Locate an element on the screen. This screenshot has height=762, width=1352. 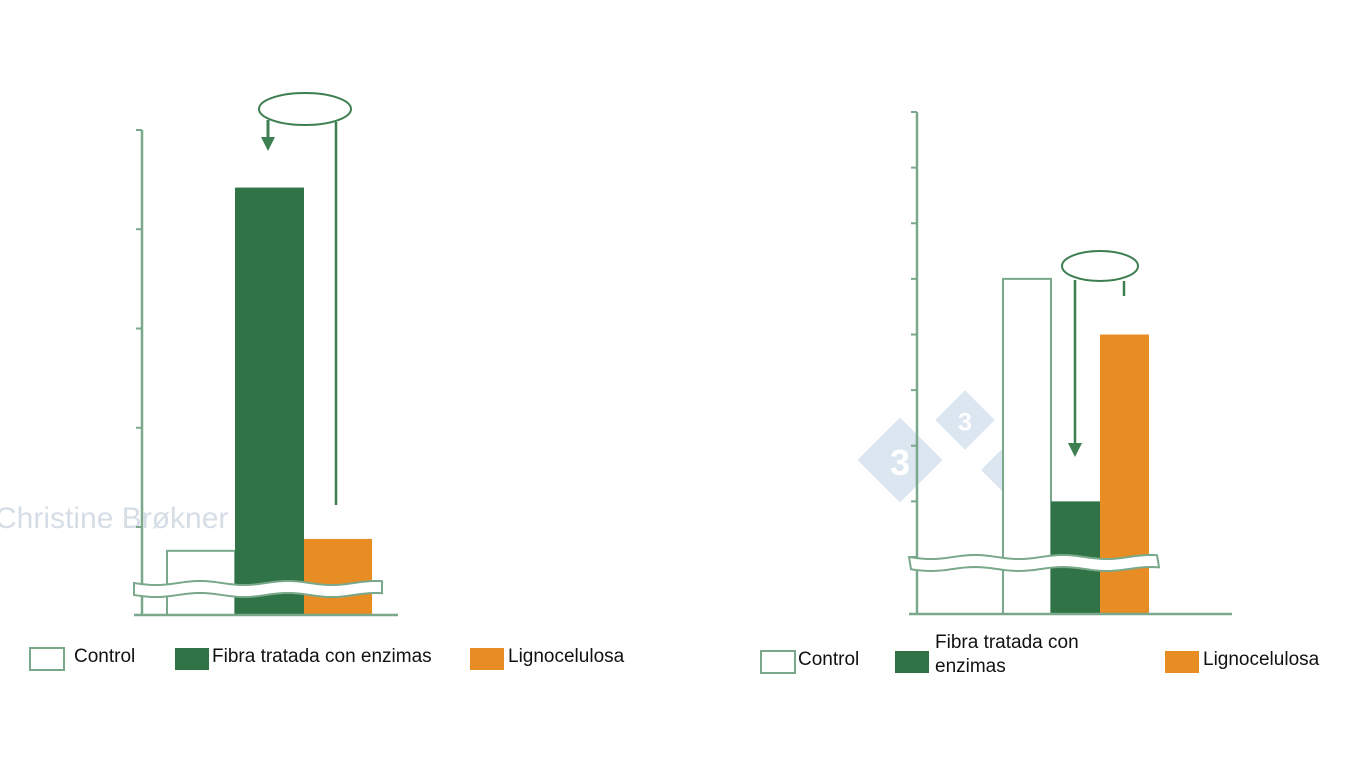
legend-label: Fibra tratada con enzimas is located at coordinates (322, 656).